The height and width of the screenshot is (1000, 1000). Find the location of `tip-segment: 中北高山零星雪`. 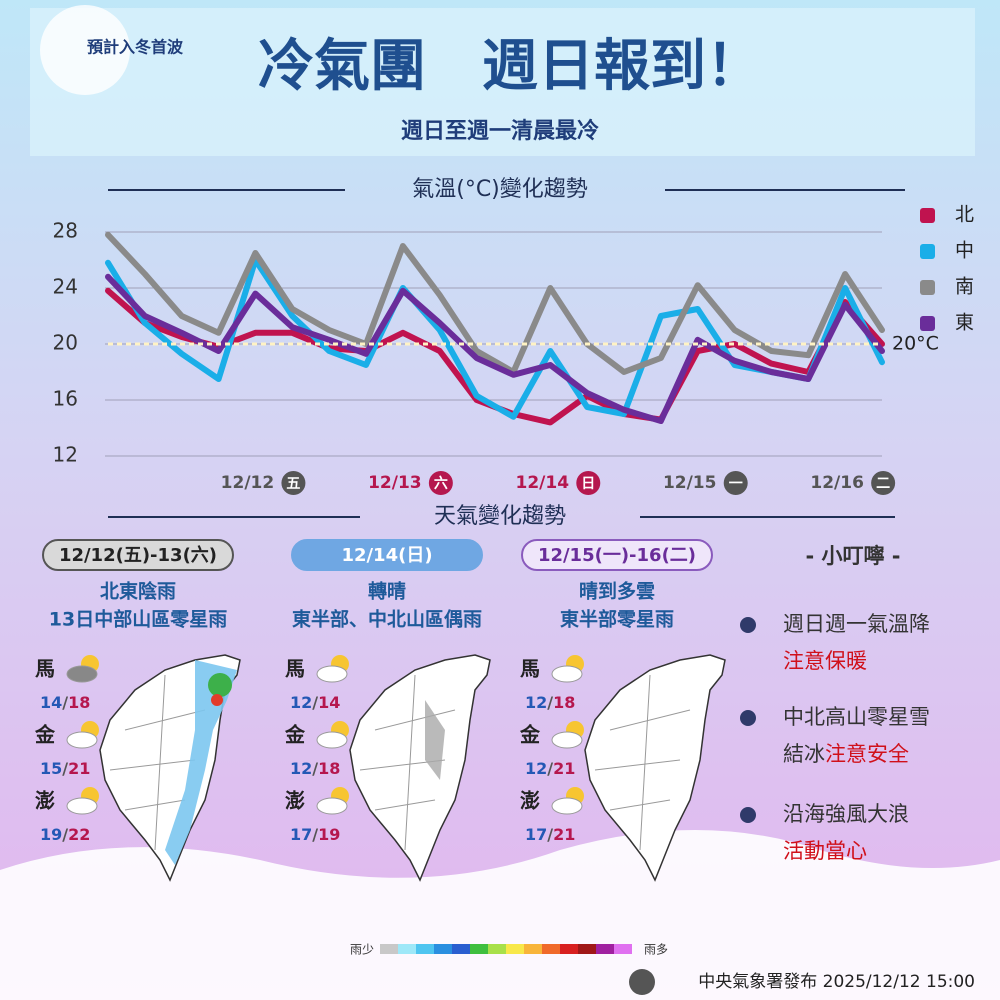

tip-segment: 中北高山零星雪 is located at coordinates (856, 717).